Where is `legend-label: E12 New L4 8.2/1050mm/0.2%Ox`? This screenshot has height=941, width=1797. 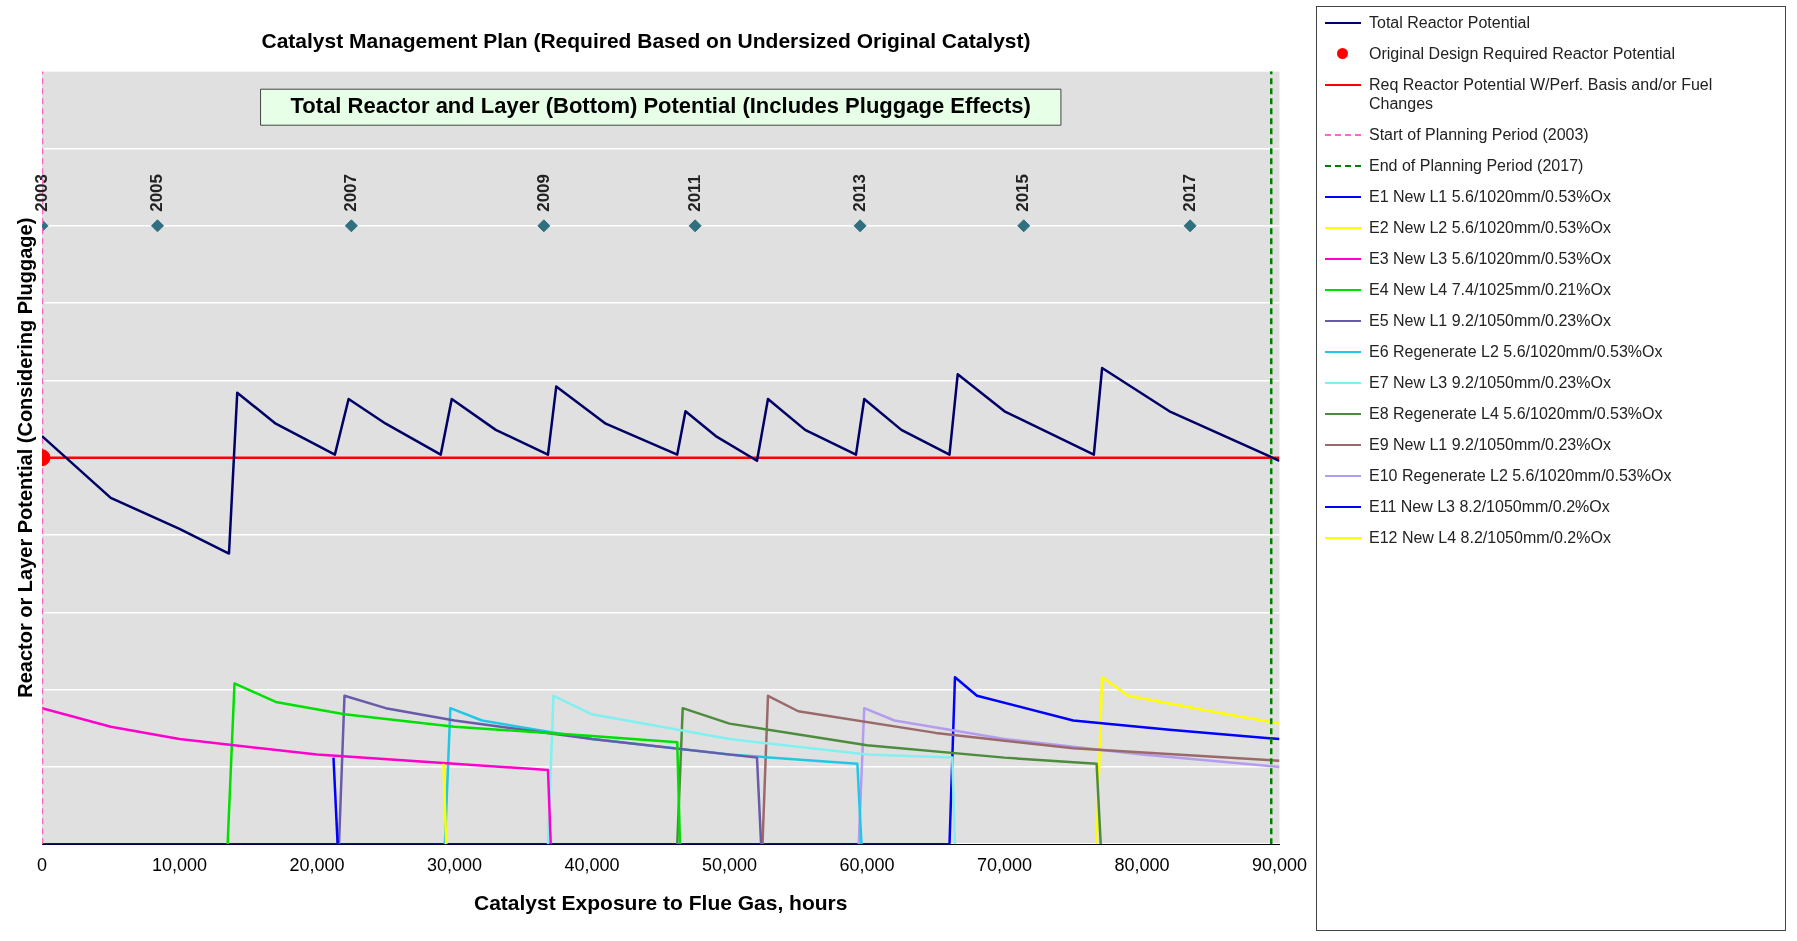
legend-label: E12 New L4 8.2/1050mm/0.2%Ox is located at coordinates (1490, 537).